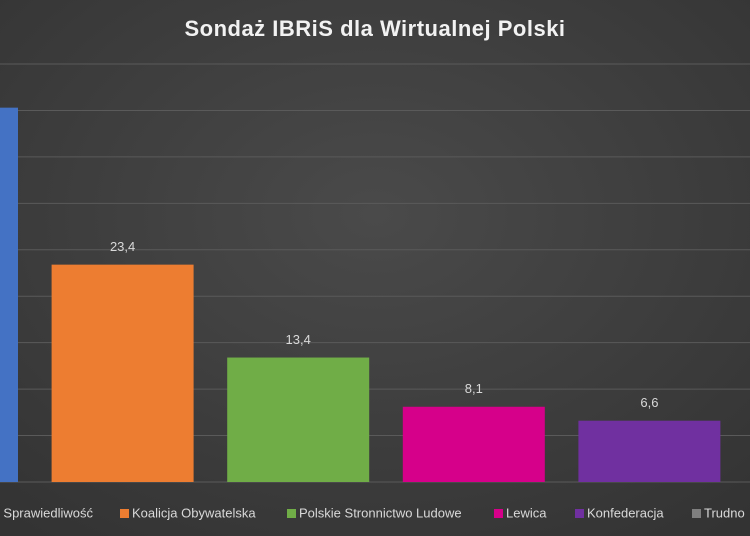  Describe the element at coordinates (625, 512) in the screenshot. I see `legend-label: Konfederacja` at that location.